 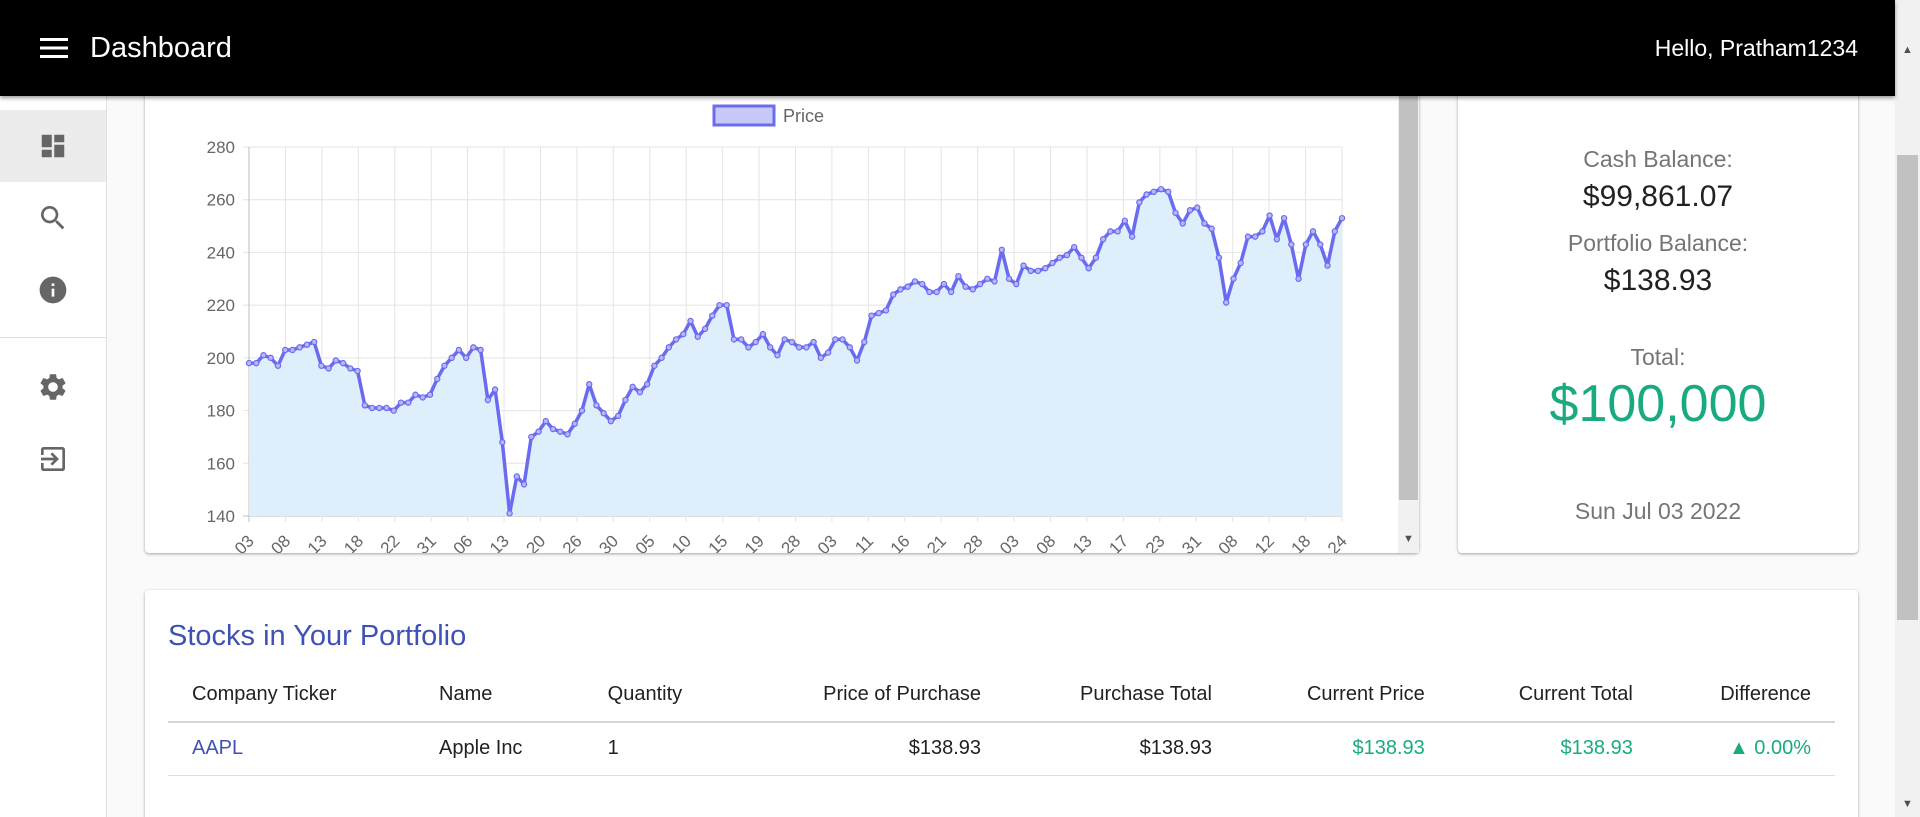 What do you see at coordinates (1907, 50) in the screenshot?
I see `page-scroll-up-arrow: ▲` at bounding box center [1907, 50].